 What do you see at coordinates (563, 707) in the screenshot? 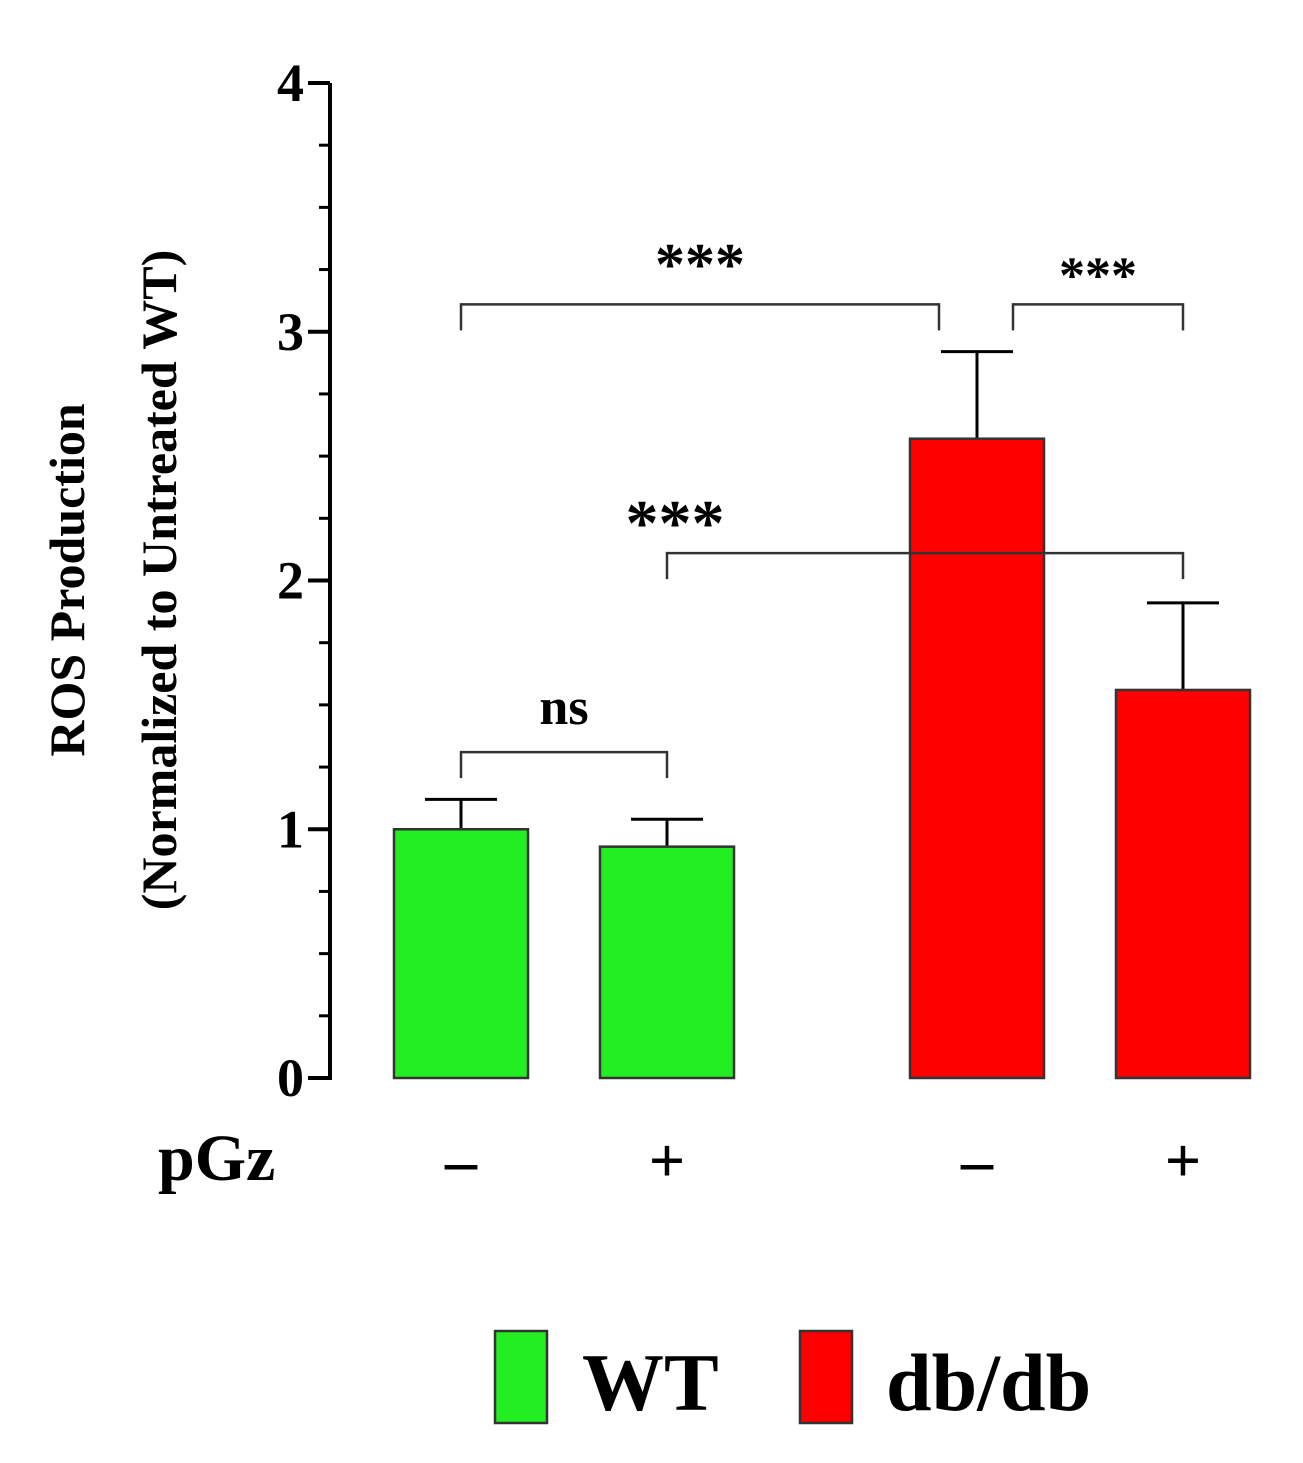
I see `significance-label: ns` at bounding box center [563, 707].